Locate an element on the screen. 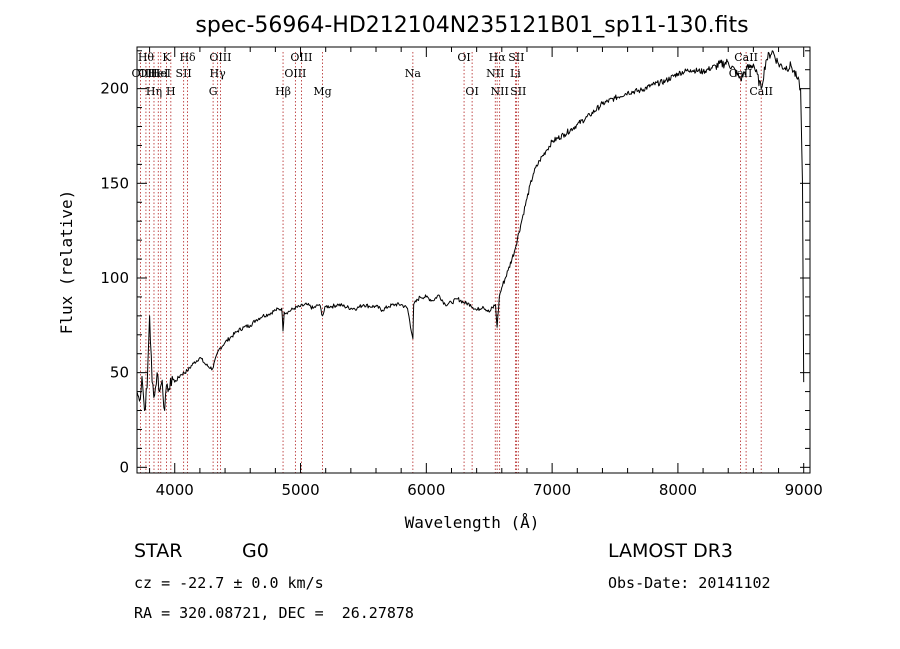 The height and width of the screenshot is (649, 900). spectral-line-label: Hα is located at coordinates (498, 57).